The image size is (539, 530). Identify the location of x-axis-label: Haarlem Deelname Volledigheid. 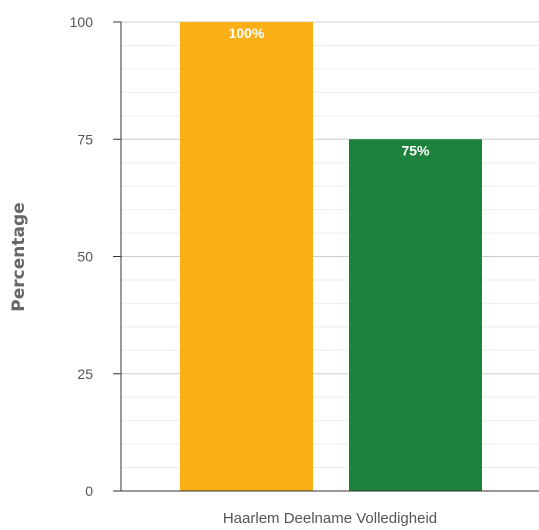
(330, 518).